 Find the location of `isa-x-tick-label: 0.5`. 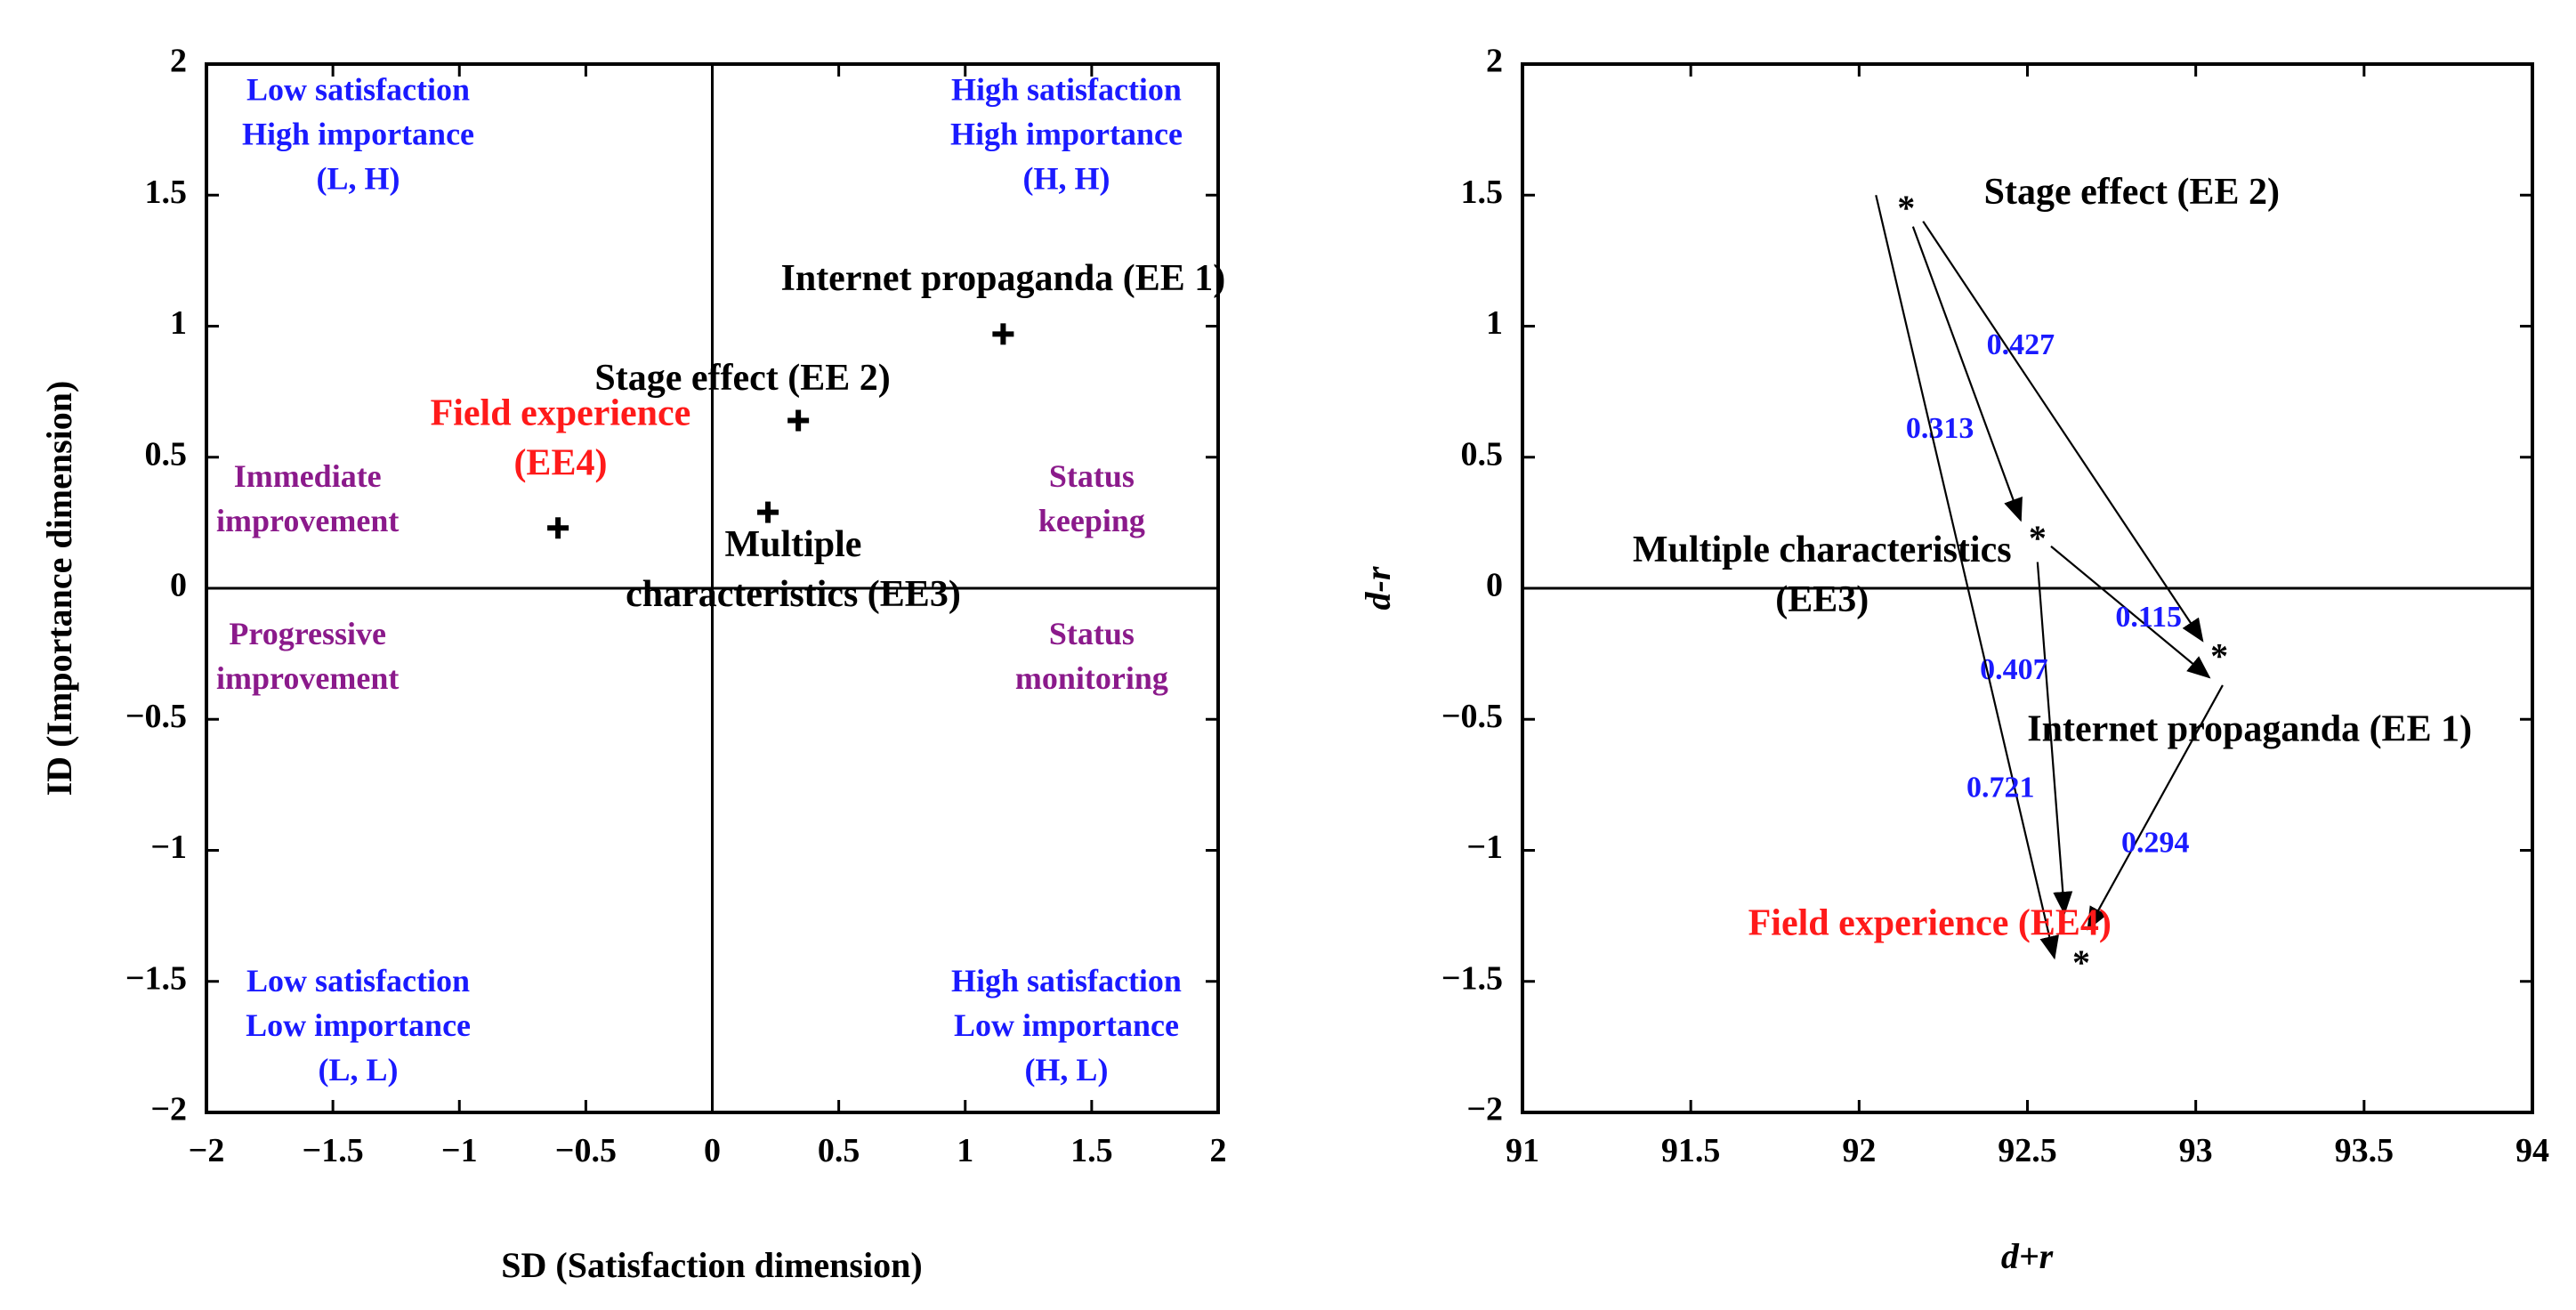

isa-x-tick-label: 0.5 is located at coordinates (839, 1151).